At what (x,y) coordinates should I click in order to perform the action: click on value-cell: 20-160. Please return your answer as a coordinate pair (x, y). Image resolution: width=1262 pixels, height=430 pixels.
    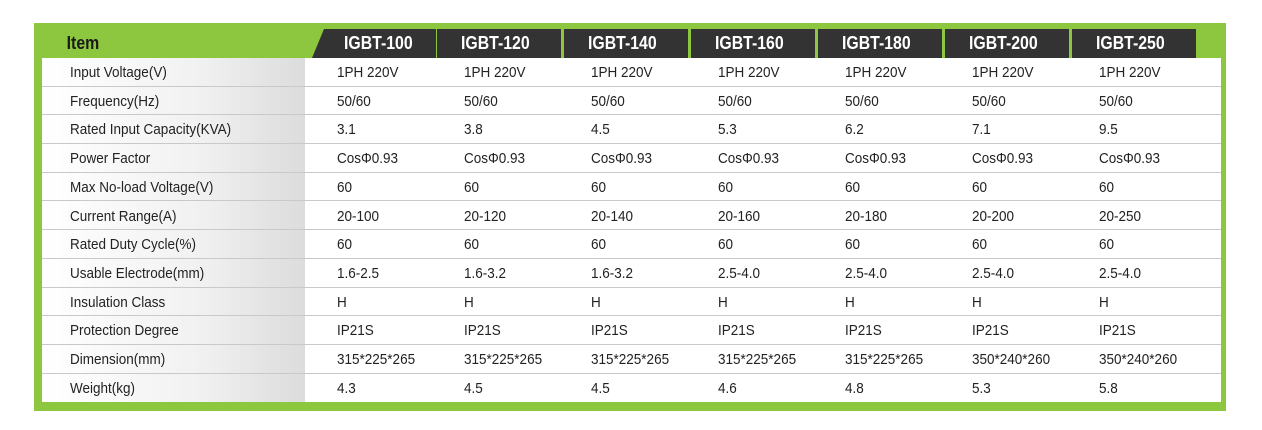
    Looking at the image, I should click on (741, 216).